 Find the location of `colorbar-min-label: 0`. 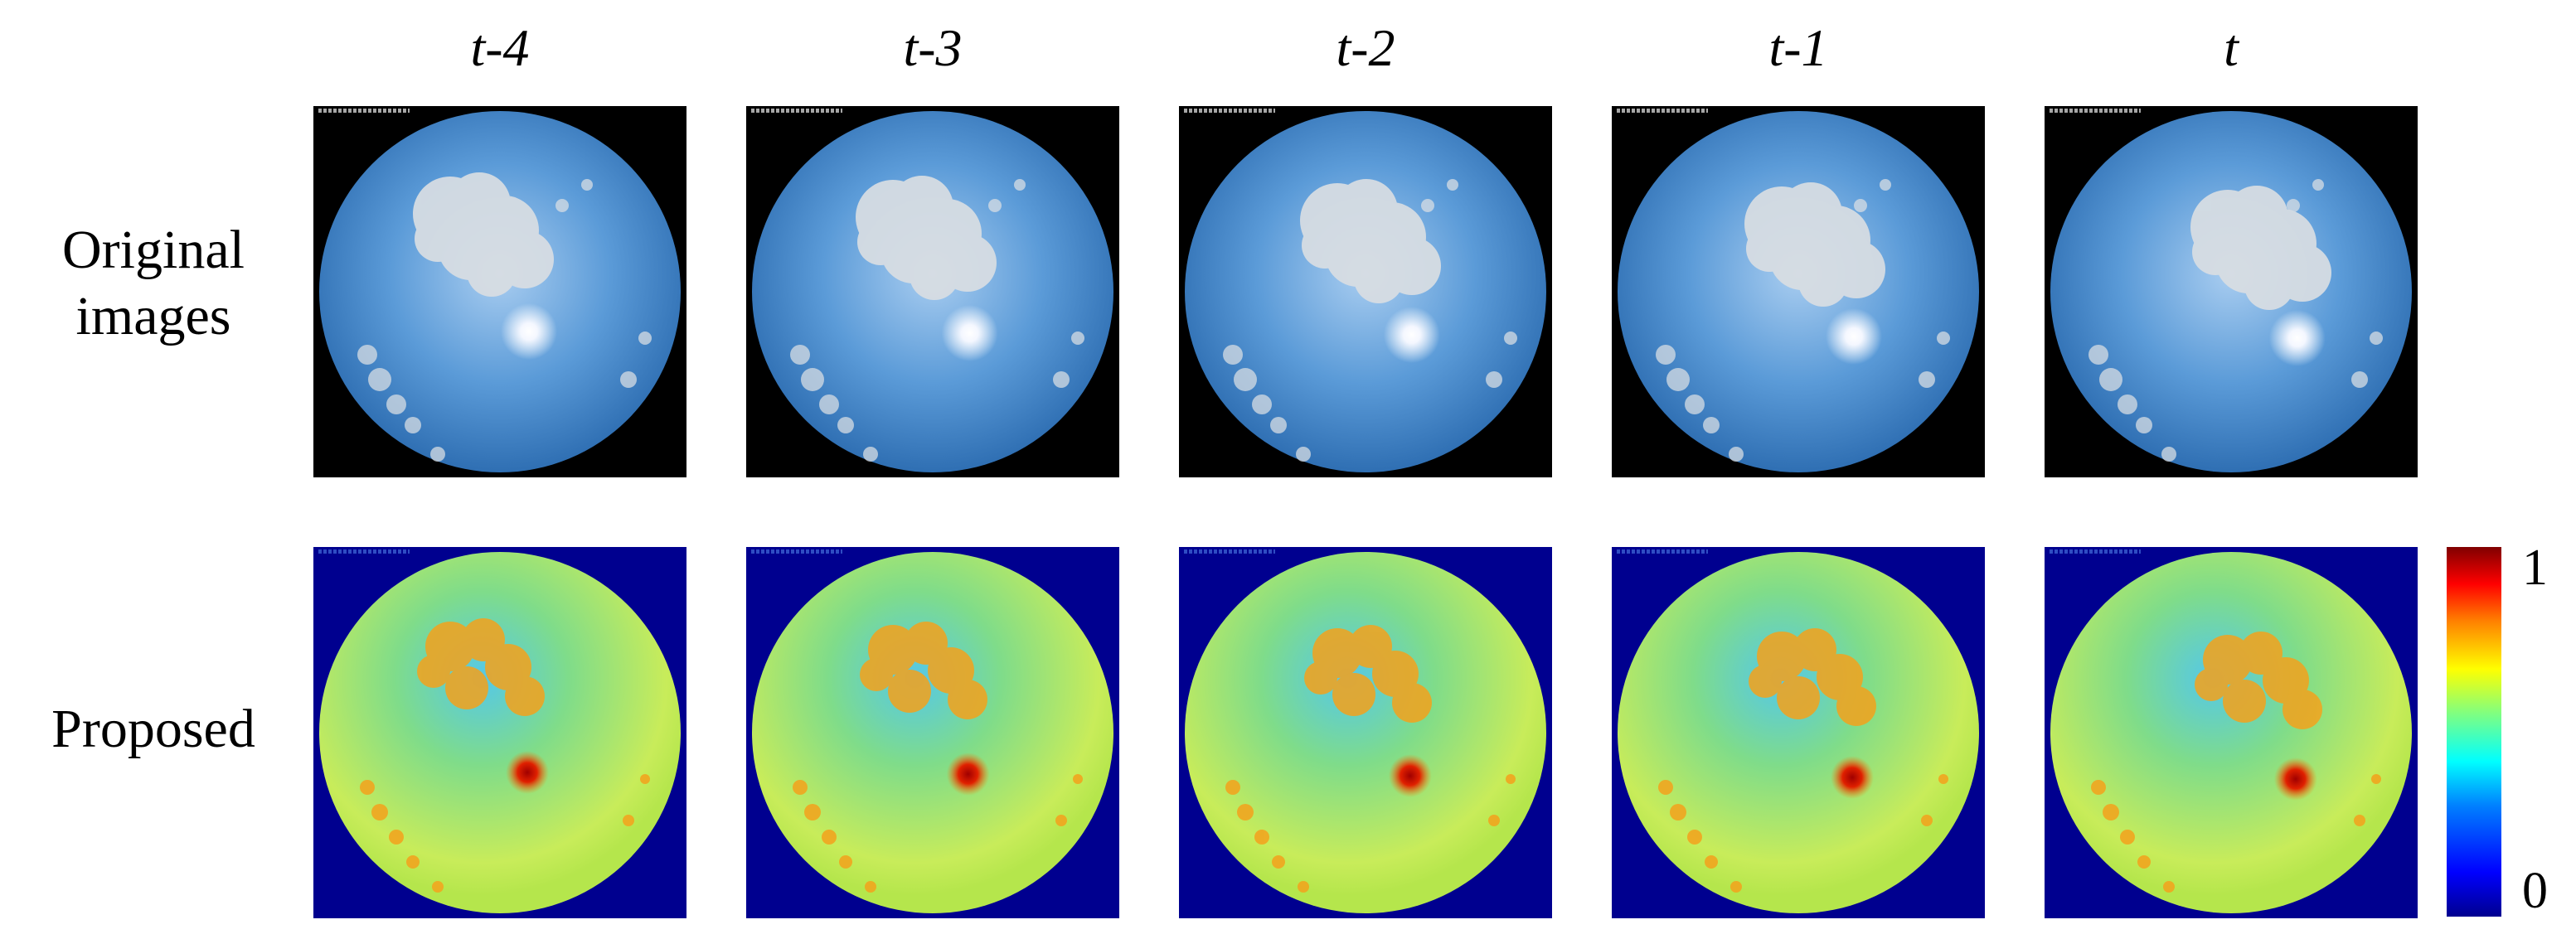

colorbar-min-label: 0 is located at coordinates (2535, 891).